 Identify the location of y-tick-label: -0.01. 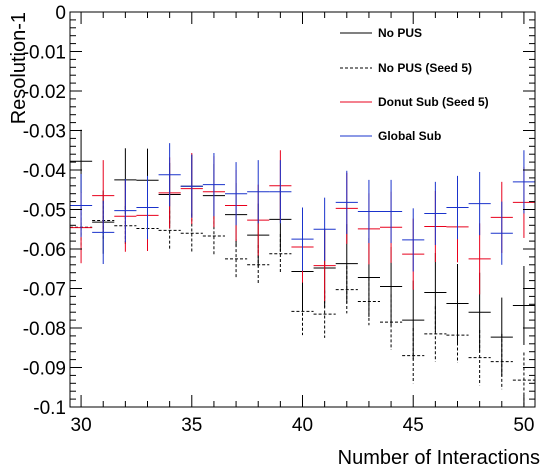
(44, 53).